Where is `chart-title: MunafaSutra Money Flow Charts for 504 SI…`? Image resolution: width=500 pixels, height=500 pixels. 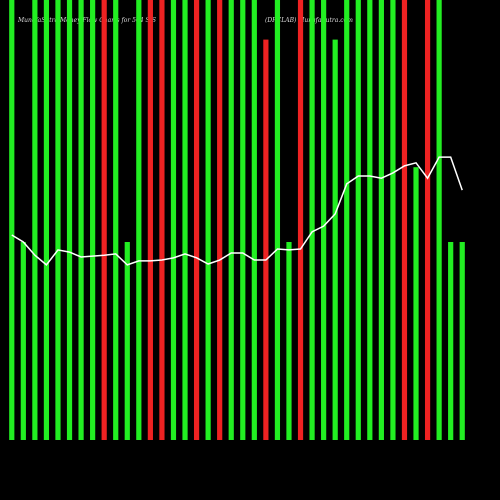
chart-title: MunafaSutra Money Flow Charts for 504 SI… is located at coordinates (86, 20).